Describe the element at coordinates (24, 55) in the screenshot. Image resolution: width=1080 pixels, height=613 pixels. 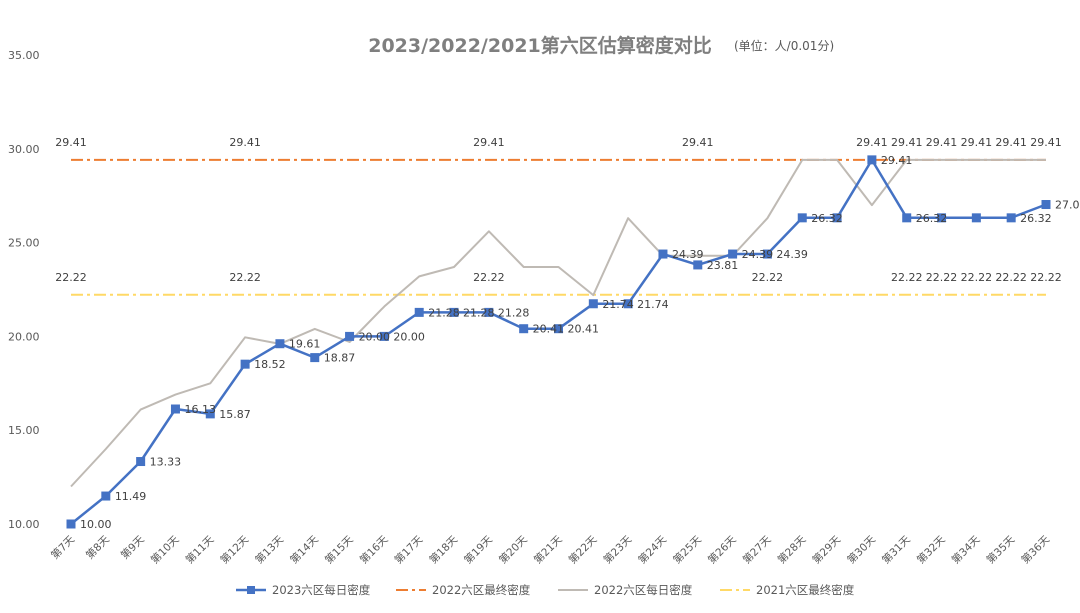
I see `y-tick-label: 35.00` at that location.